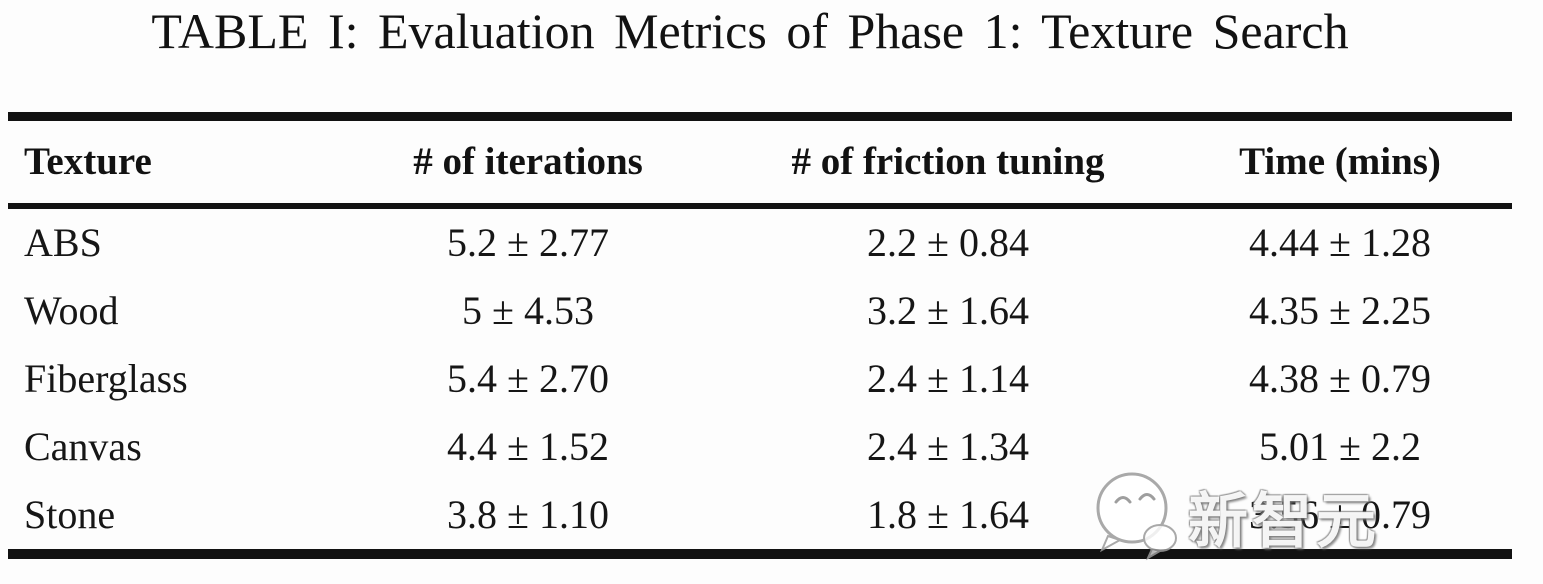 The width and height of the screenshot is (1543, 584). I want to click on table-row-abs: ABS 5.2 ± 2.77 2.2 ± 0.84 4.44 ± 1.28, so click(760, 241).